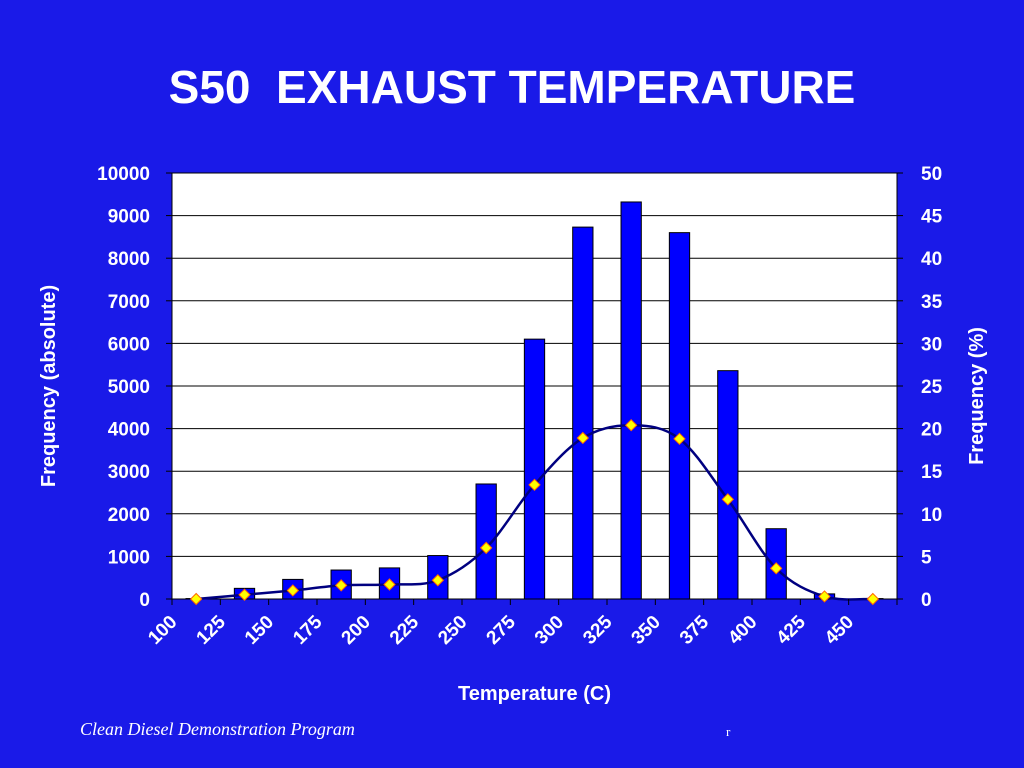  Describe the element at coordinates (977, 396) in the screenshot. I see `y-axis-title-right: Frequency (%)` at that location.